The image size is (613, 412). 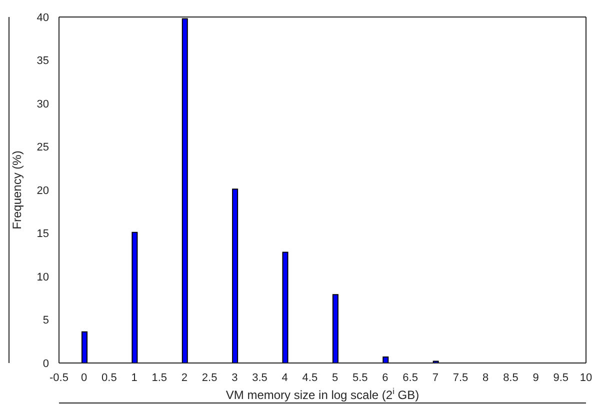 What do you see at coordinates (335, 378) in the screenshot?
I see `x-tick-label: 5` at bounding box center [335, 378].